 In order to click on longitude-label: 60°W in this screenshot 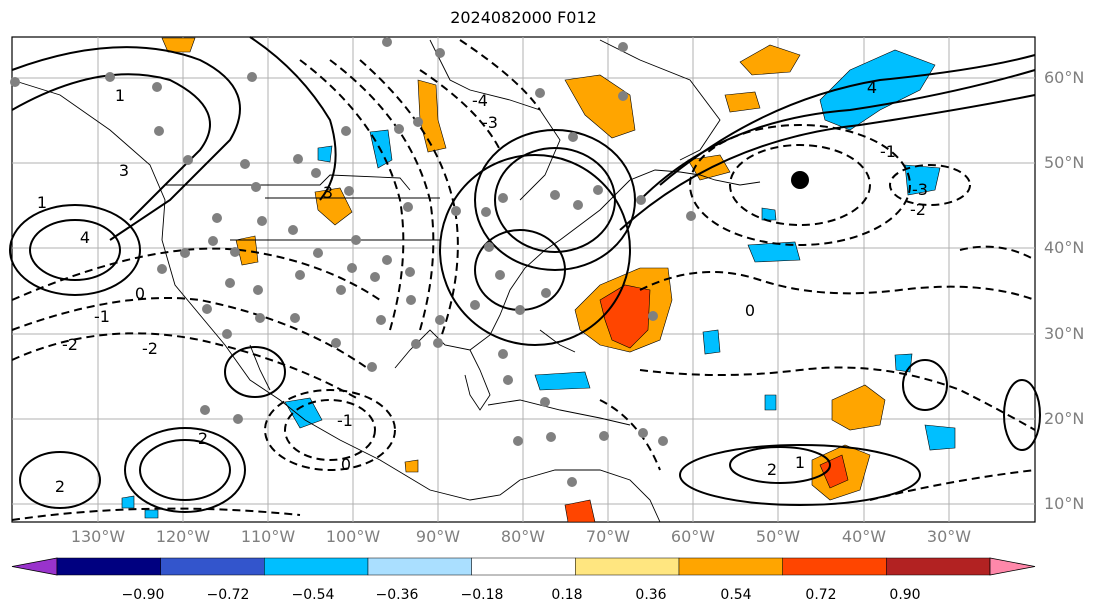, I will do `click(693, 536)`.